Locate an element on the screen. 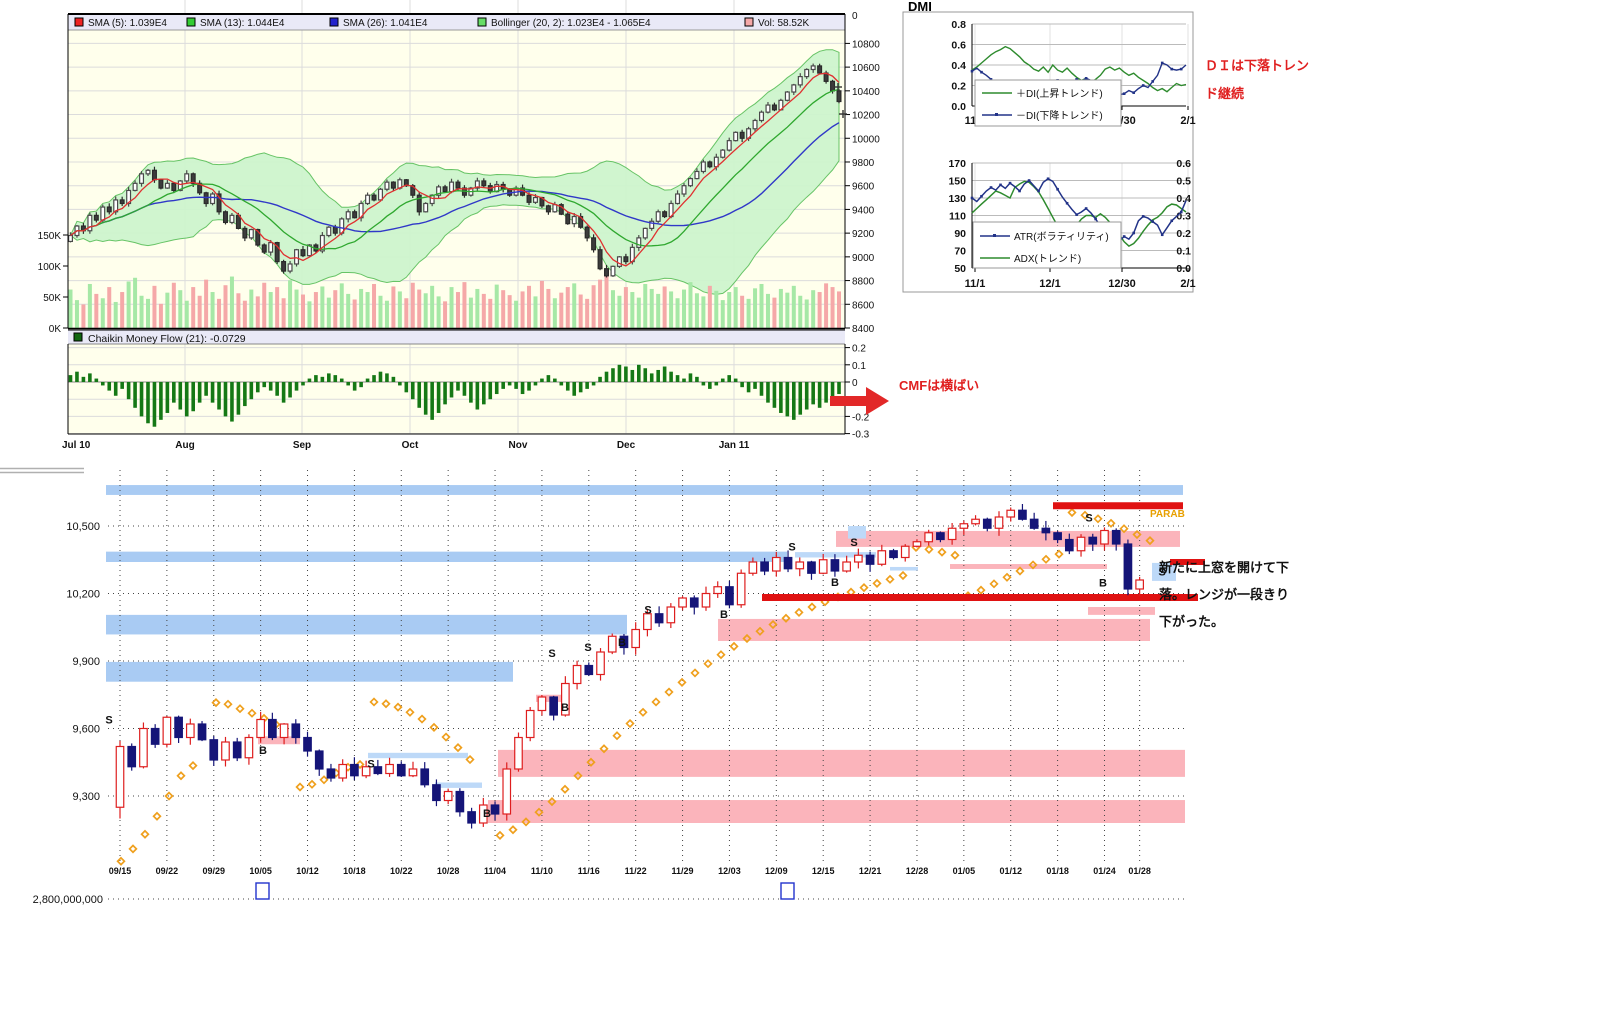 This screenshot has height=1018, width=1622. svg-text: 11/04 is located at coordinates (495, 871).